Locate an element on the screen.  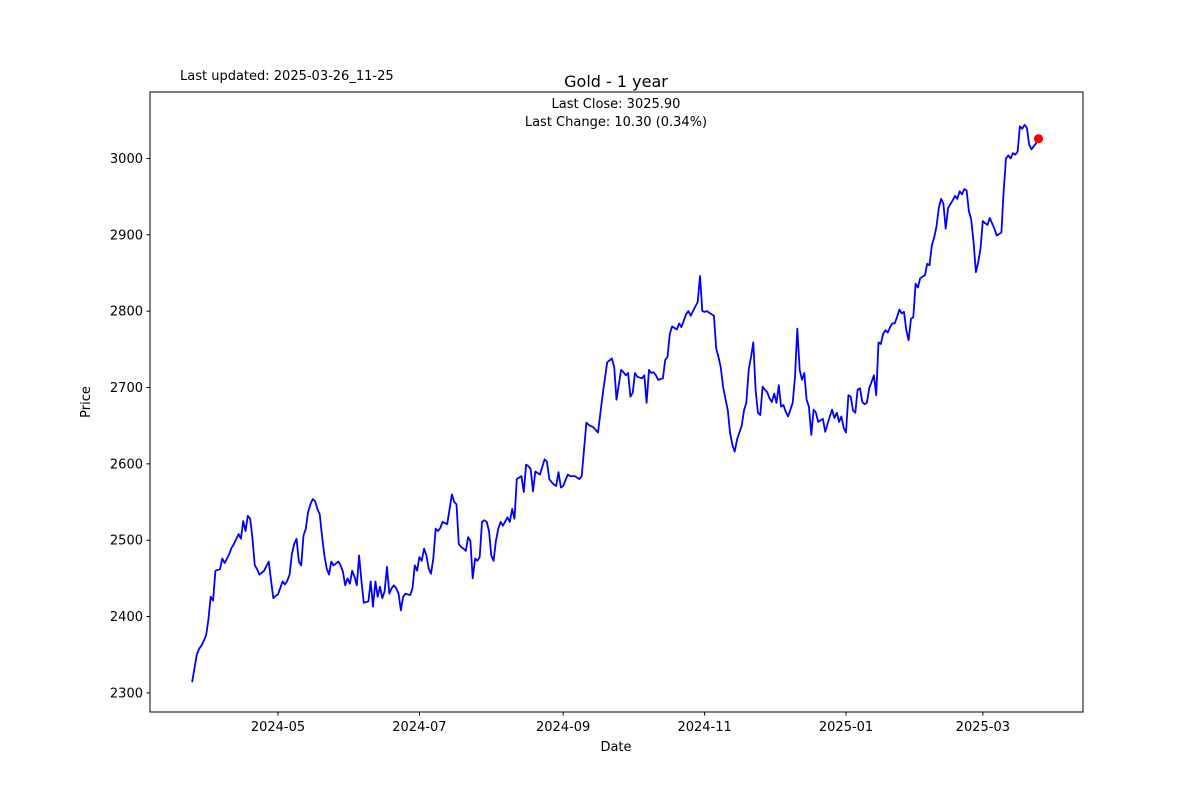
last-close-annotation: Last Close: 3025.90 is located at coordinates (616, 104).